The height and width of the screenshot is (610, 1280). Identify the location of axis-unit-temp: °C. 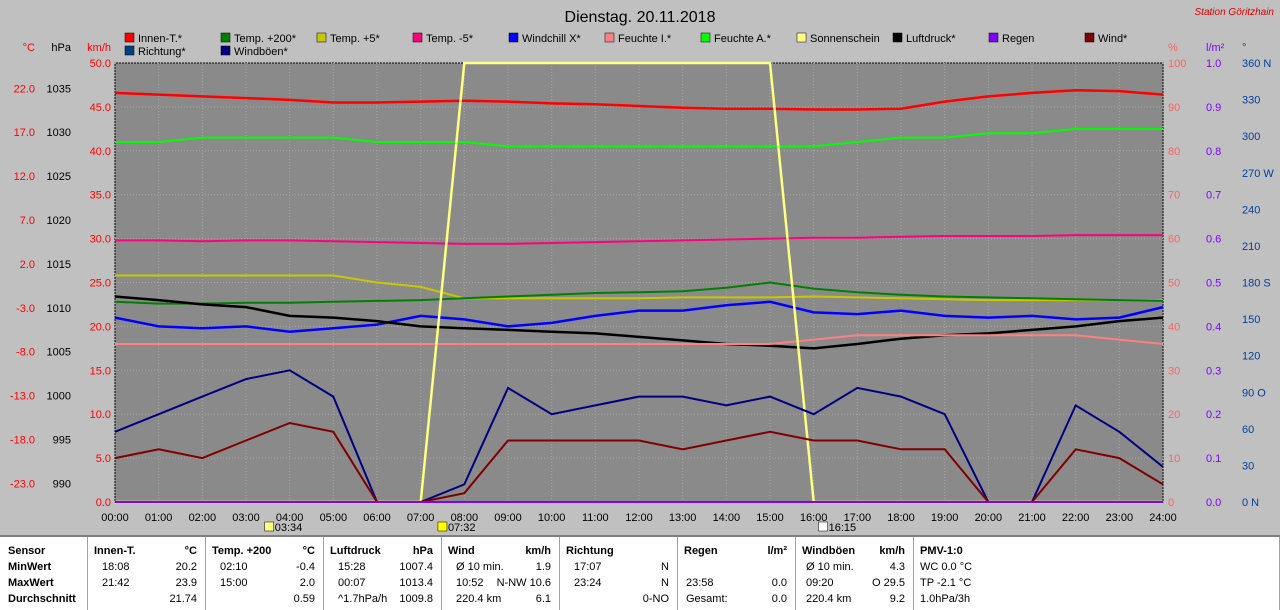
(29, 48).